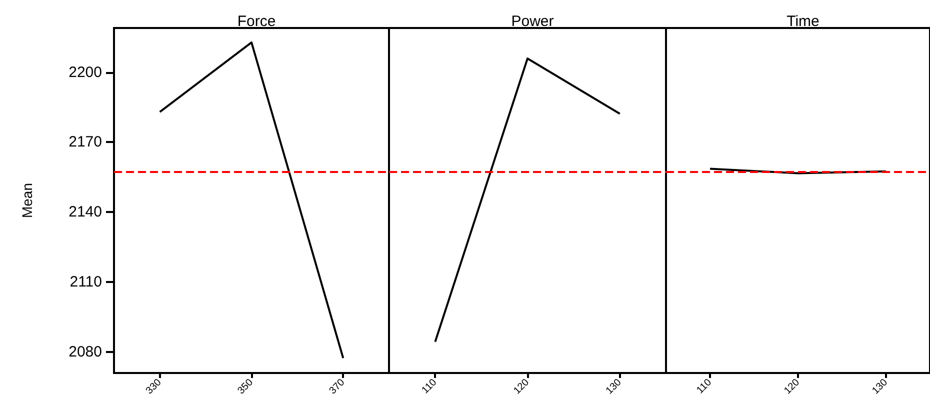  I want to click on y-tick-label: 2170, so click(85, 142).